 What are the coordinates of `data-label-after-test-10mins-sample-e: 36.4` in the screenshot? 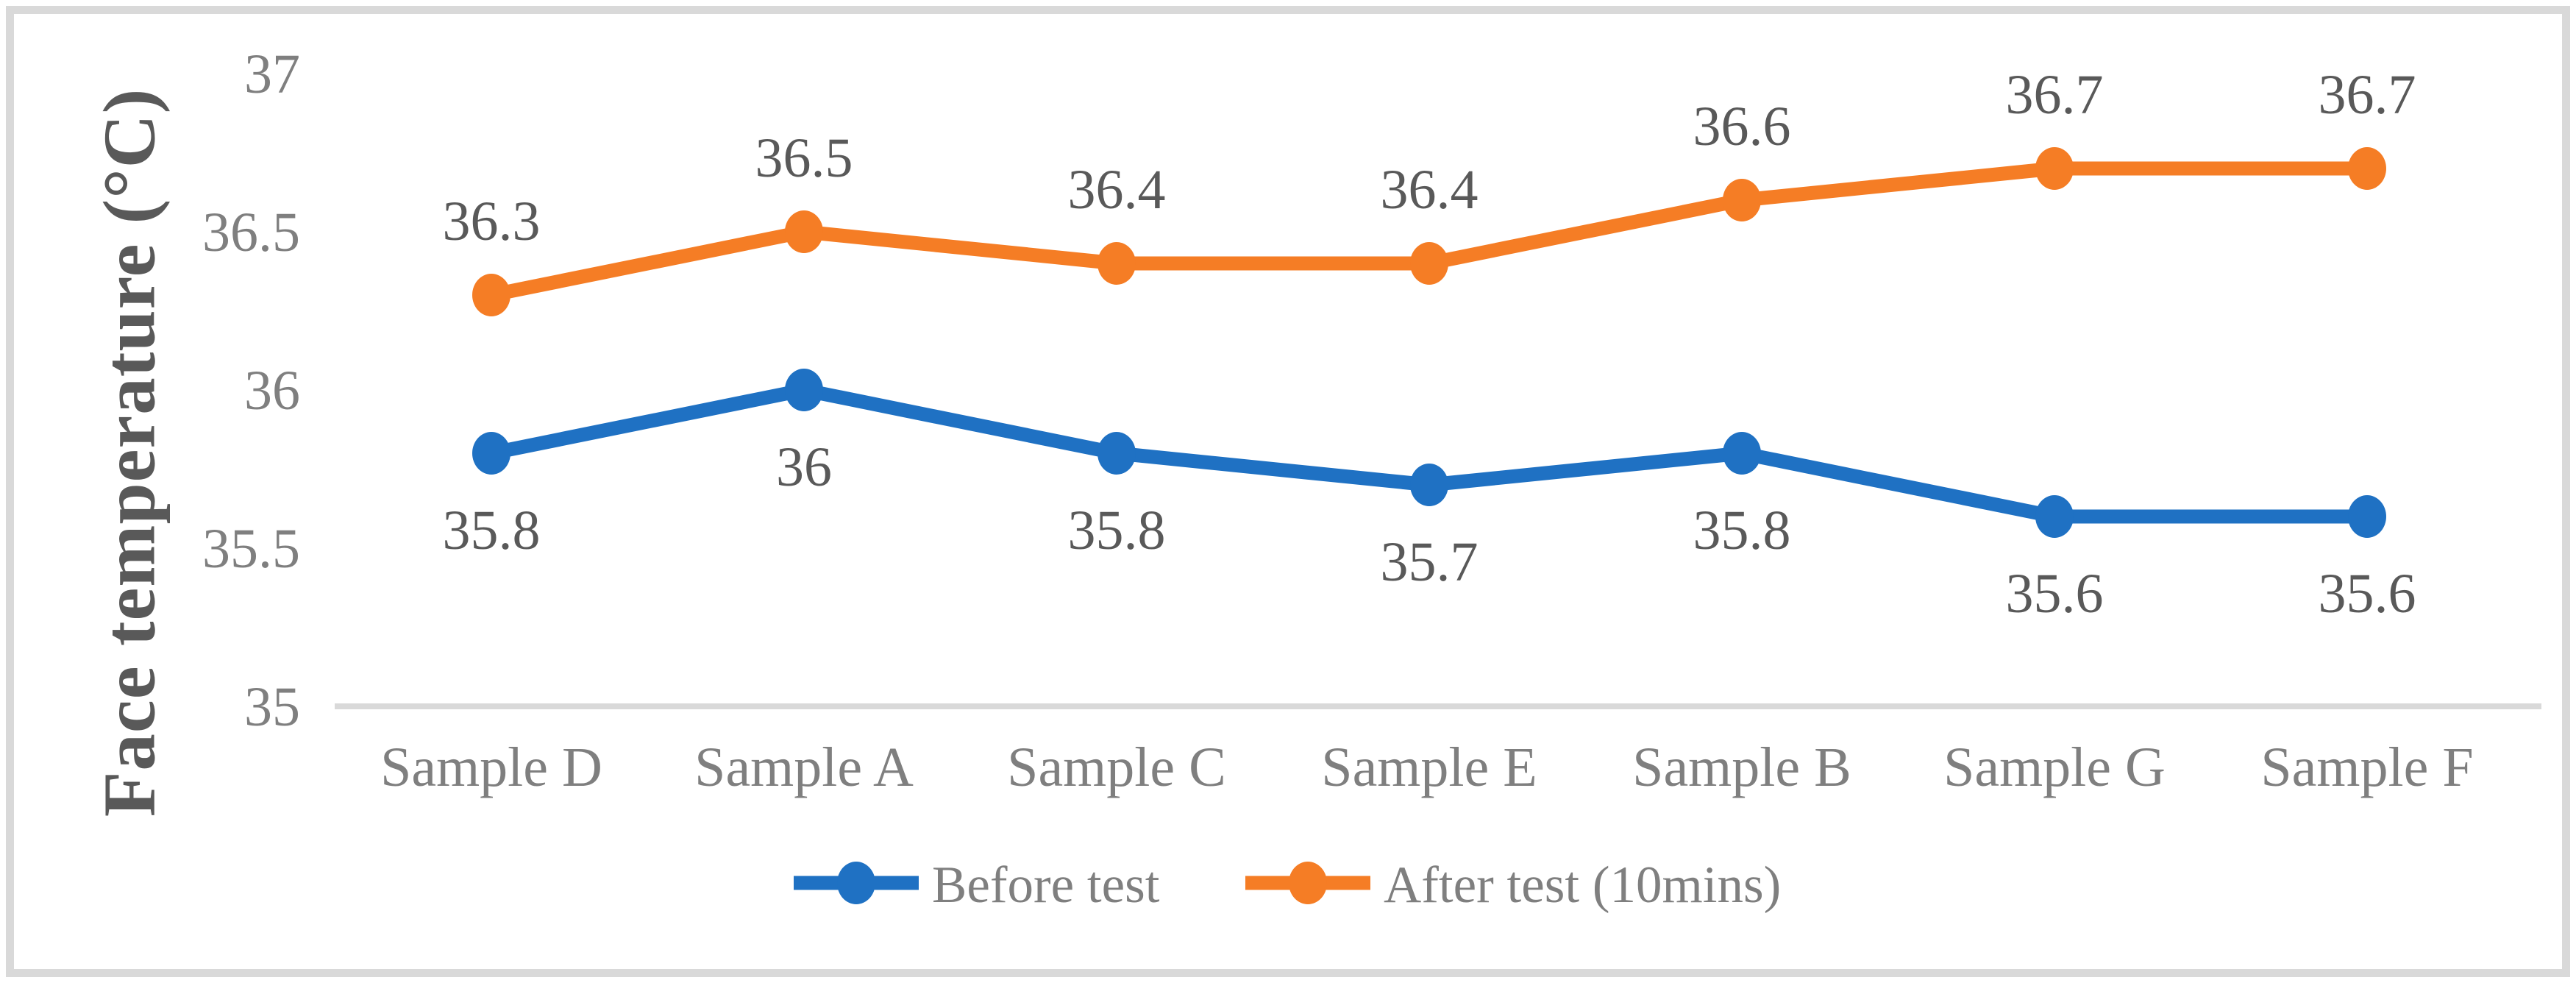 It's located at (1430, 190).